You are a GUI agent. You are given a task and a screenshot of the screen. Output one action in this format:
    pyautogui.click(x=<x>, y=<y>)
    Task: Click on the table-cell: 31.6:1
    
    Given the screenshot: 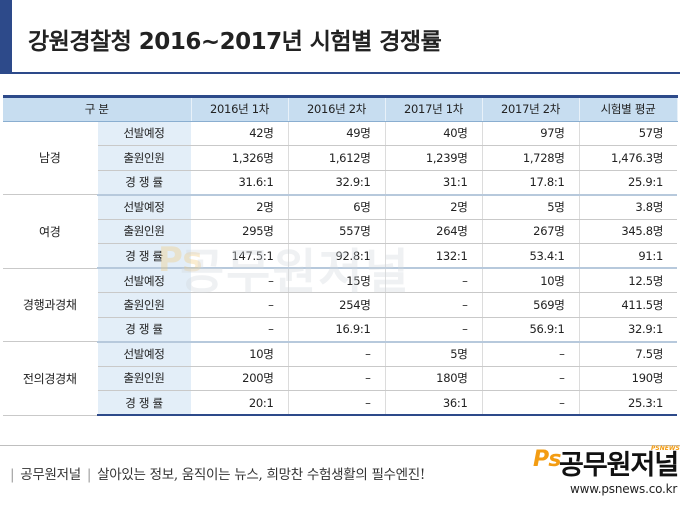 What is the action you would take?
    pyautogui.click(x=240, y=183)
    